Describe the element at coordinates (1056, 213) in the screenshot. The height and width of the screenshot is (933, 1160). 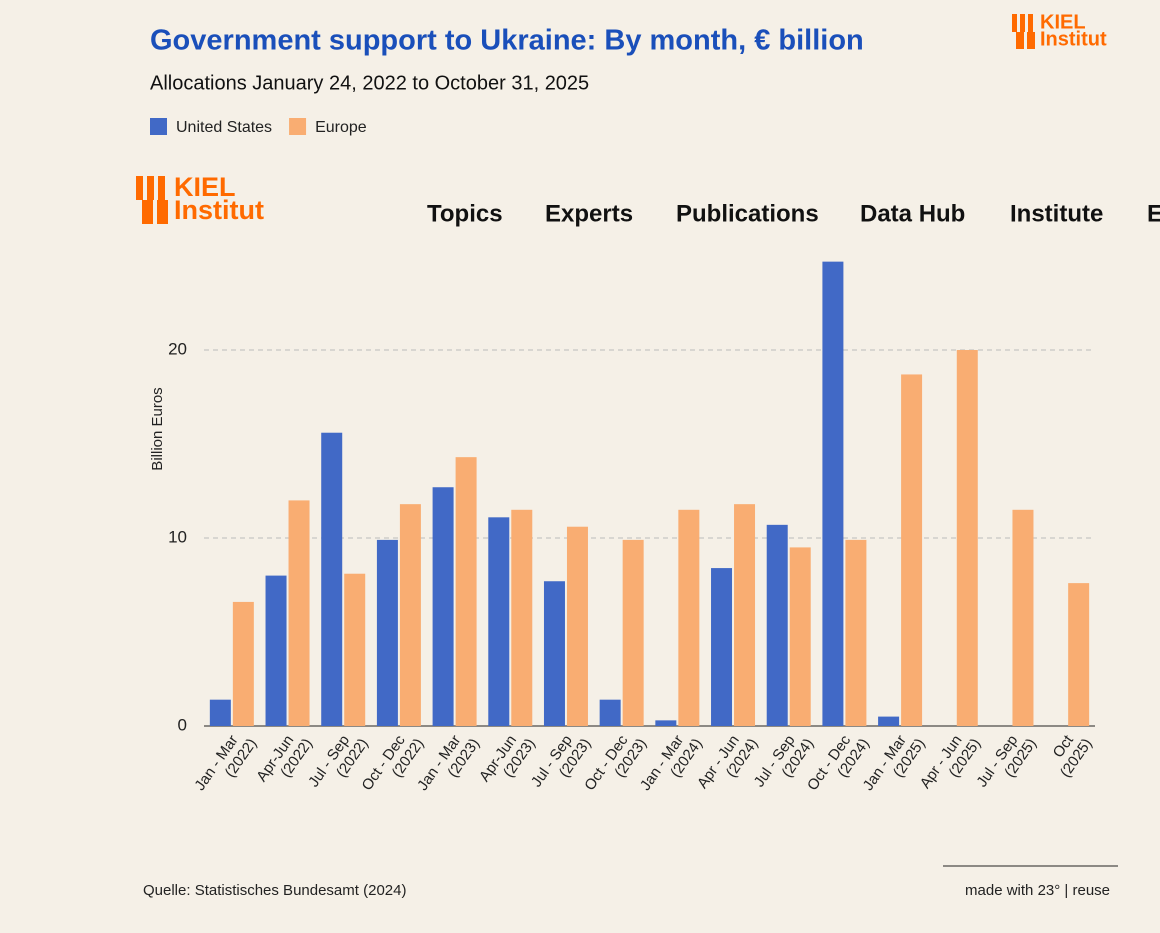
I see `nav-item: Institute` at that location.